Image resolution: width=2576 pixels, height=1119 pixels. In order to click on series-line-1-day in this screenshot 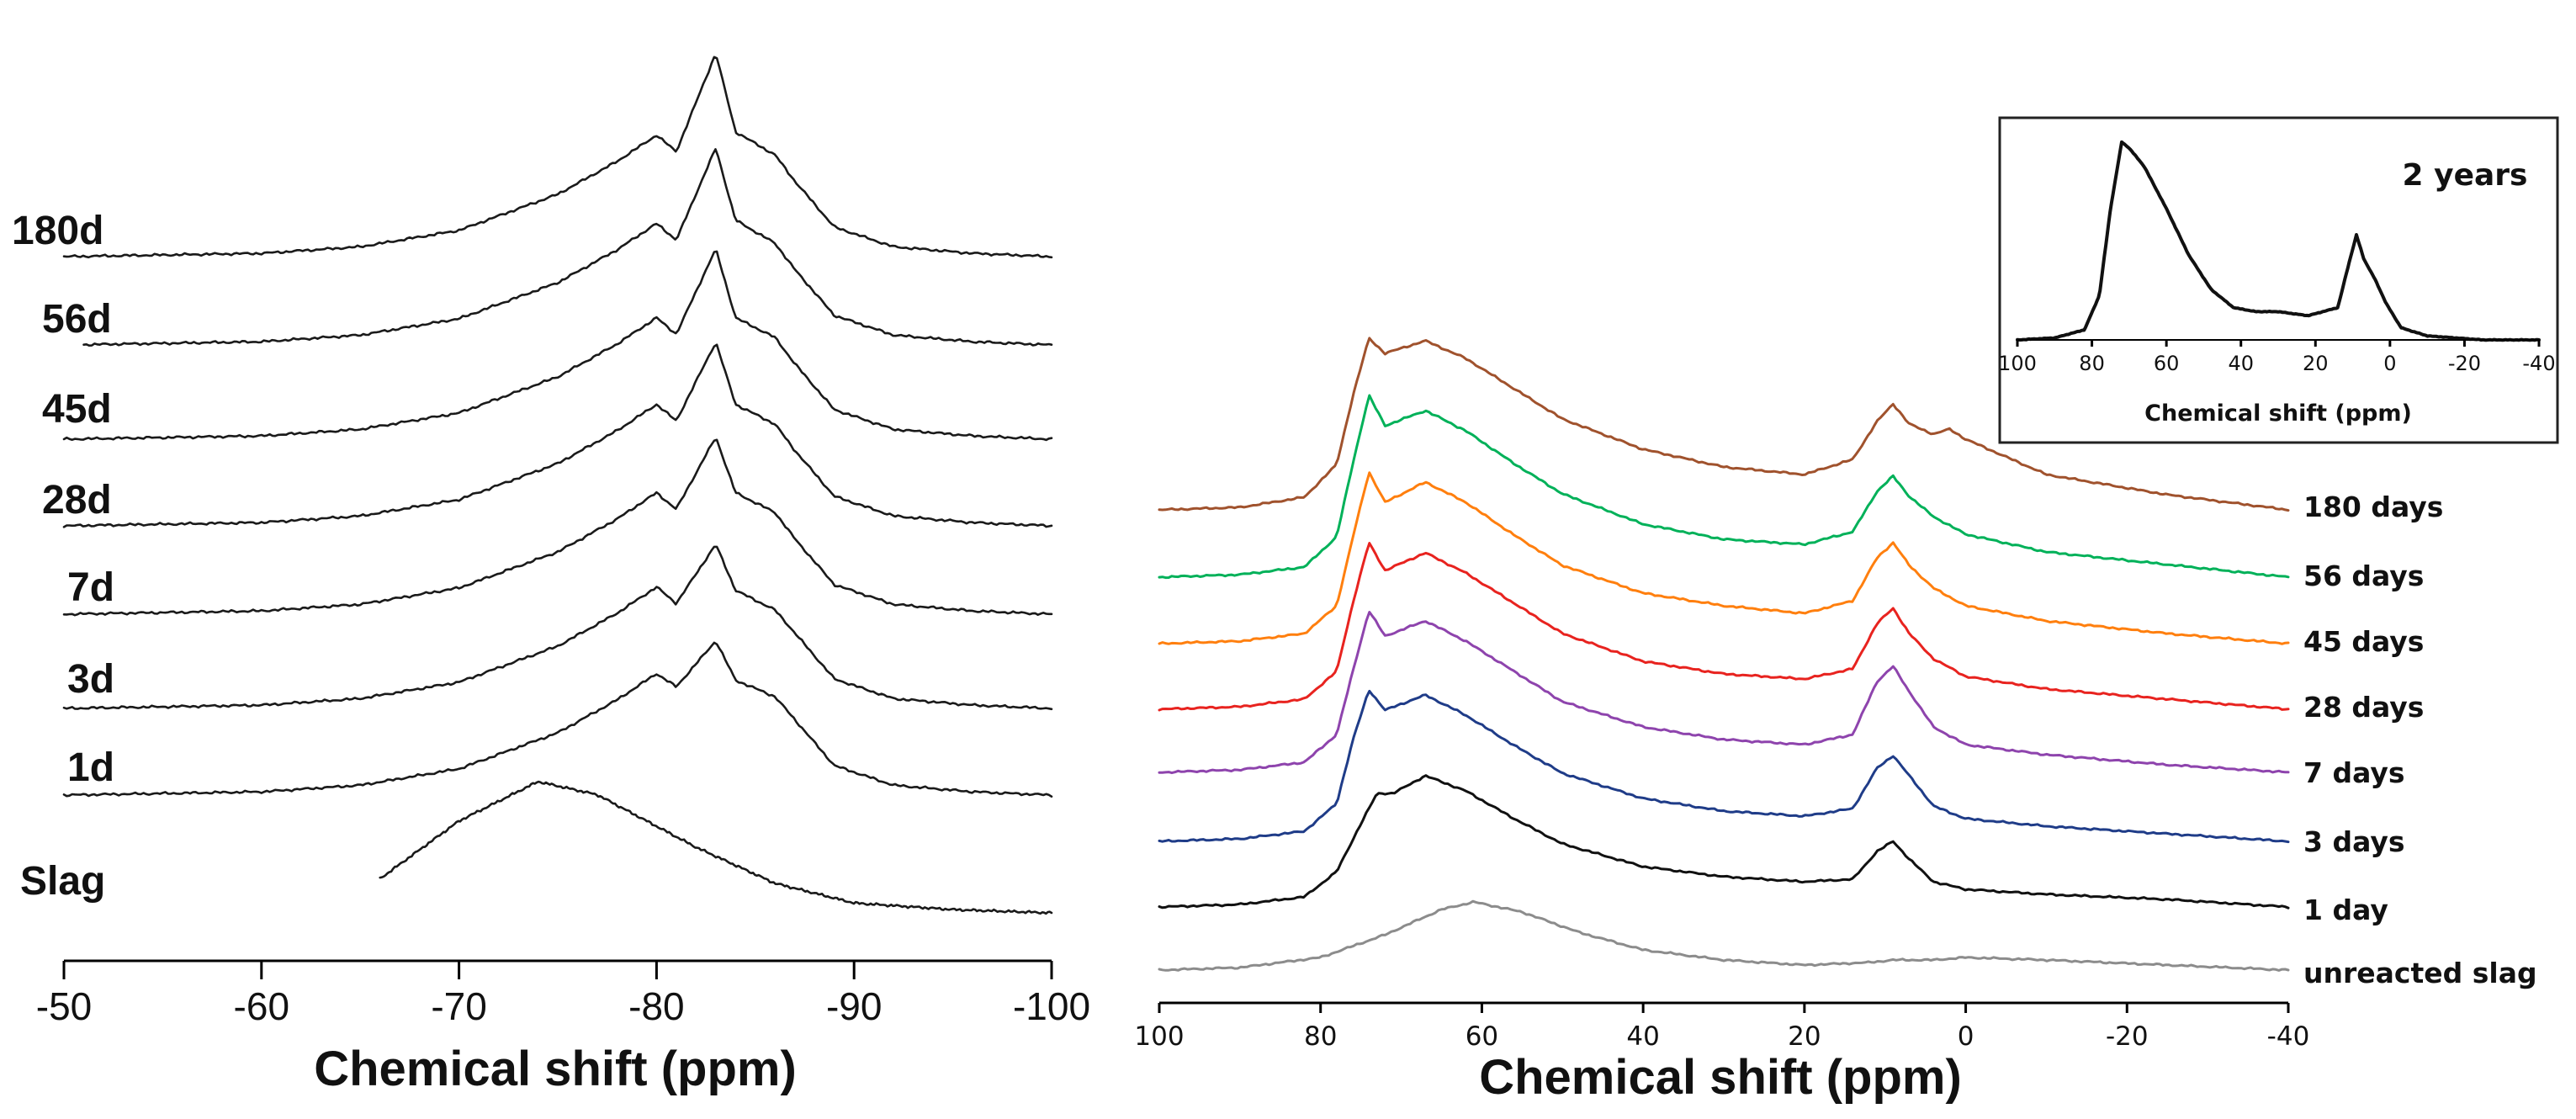, I will do `click(1724, 842)`.